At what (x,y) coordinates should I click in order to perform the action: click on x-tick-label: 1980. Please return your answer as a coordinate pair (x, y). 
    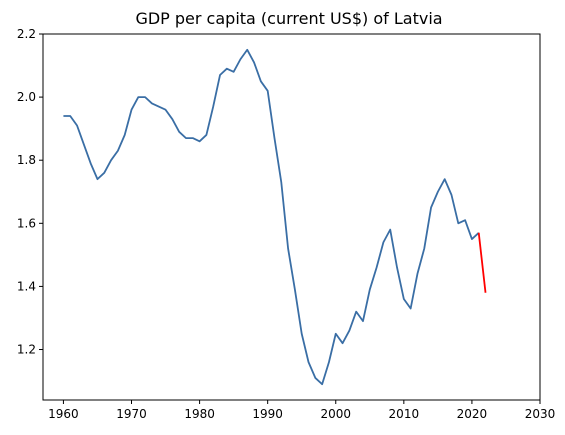
    Looking at the image, I should click on (199, 414).